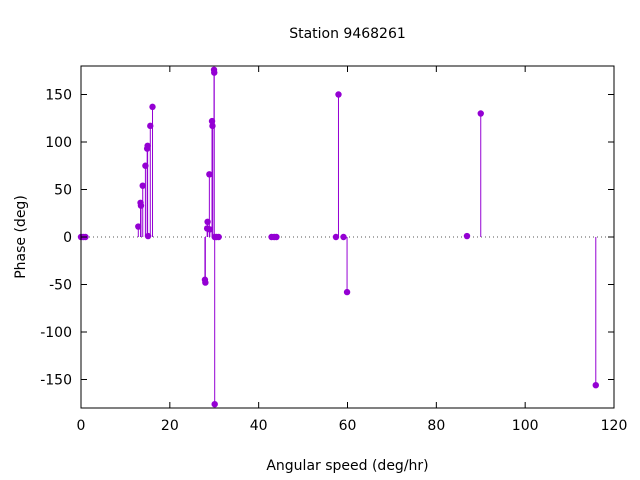 The image size is (640, 480). I want to click on x-tick-label: 60, so click(348, 426).